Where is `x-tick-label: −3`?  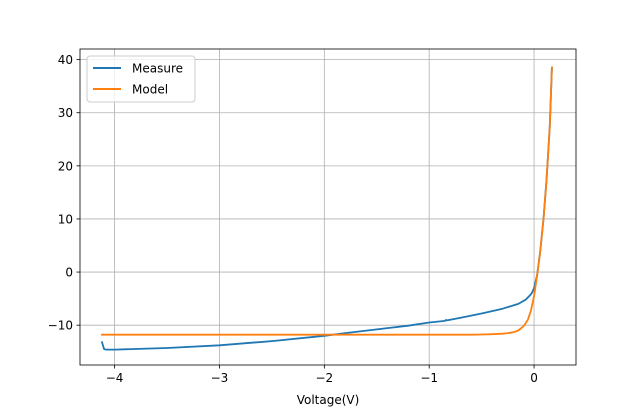
x-tick-label: −3 is located at coordinates (220, 378).